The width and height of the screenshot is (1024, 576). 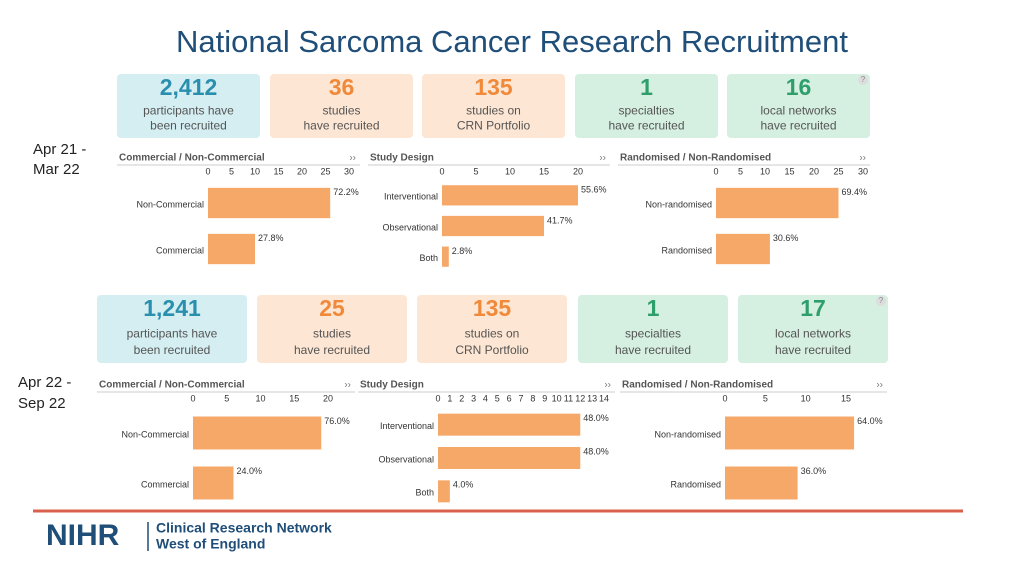 I want to click on help-icon, so click(x=863, y=80).